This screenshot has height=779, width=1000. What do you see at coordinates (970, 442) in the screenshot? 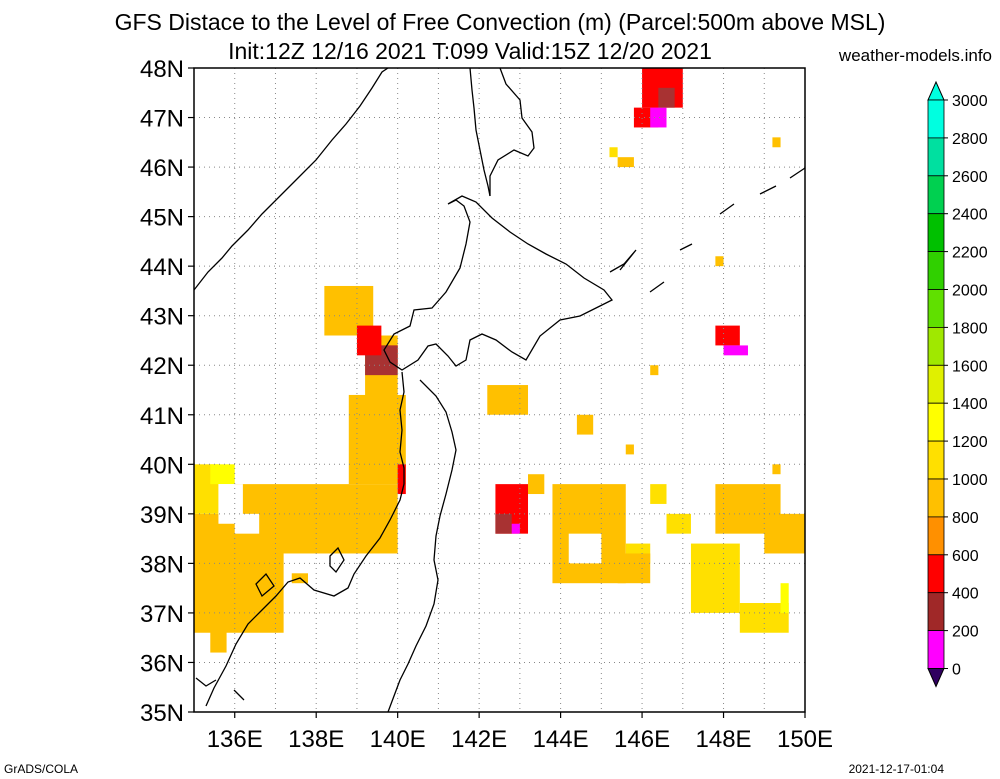
I see `colorbar-label: 1200` at bounding box center [970, 442].